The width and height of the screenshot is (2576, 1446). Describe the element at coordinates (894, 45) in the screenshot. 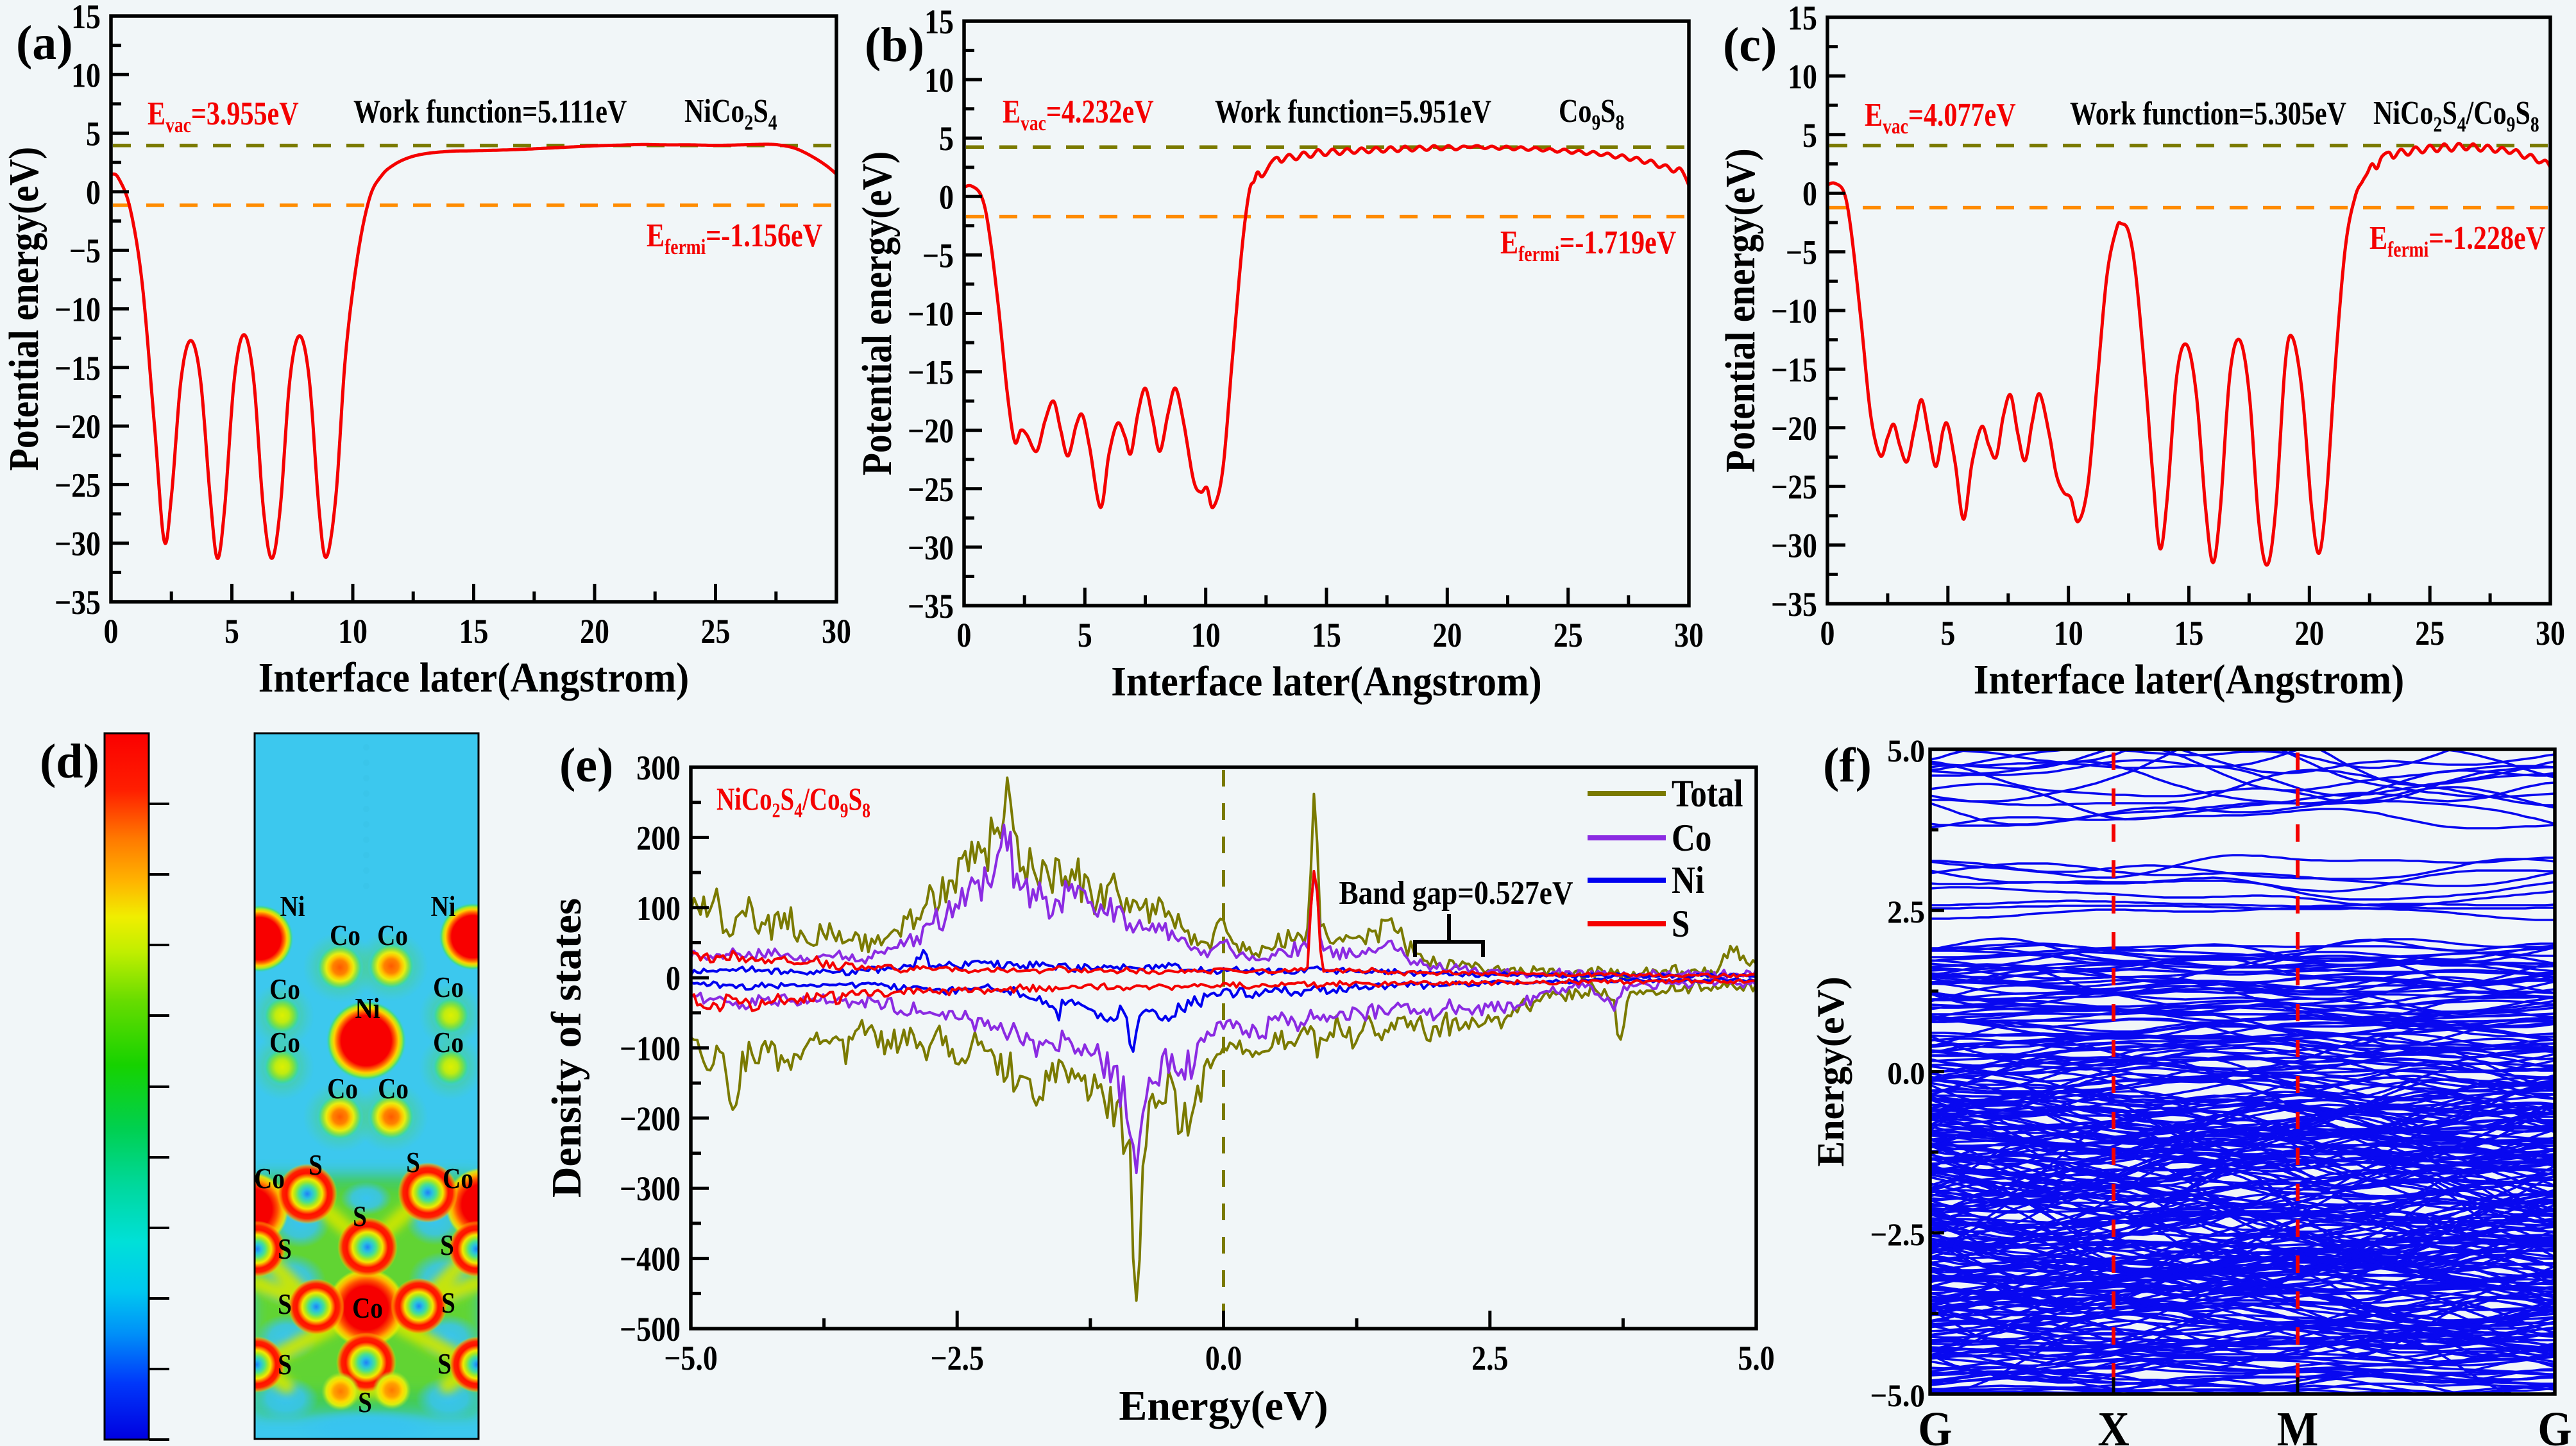

I see `svg-text: (b)` at that location.